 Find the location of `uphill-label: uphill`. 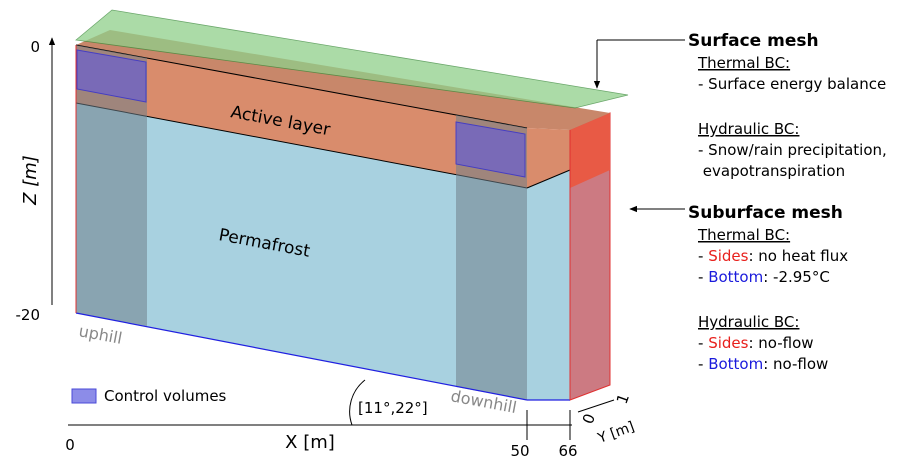

uphill-label: uphill is located at coordinates (100, 334).